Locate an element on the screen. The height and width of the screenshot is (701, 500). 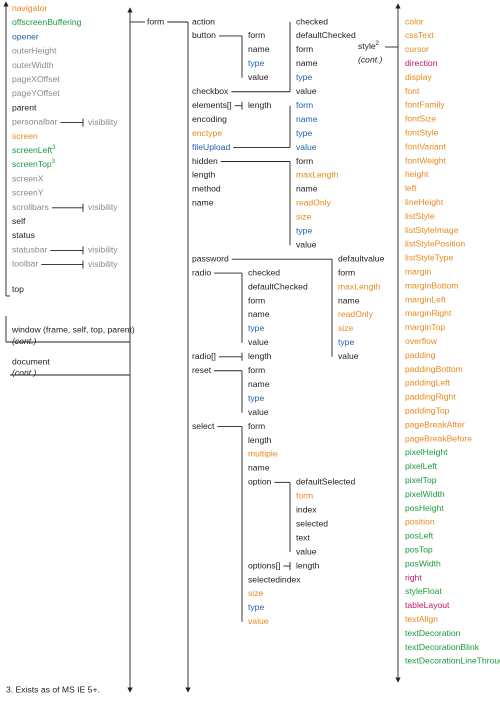
property: defaultvalue is located at coordinates (361, 258).